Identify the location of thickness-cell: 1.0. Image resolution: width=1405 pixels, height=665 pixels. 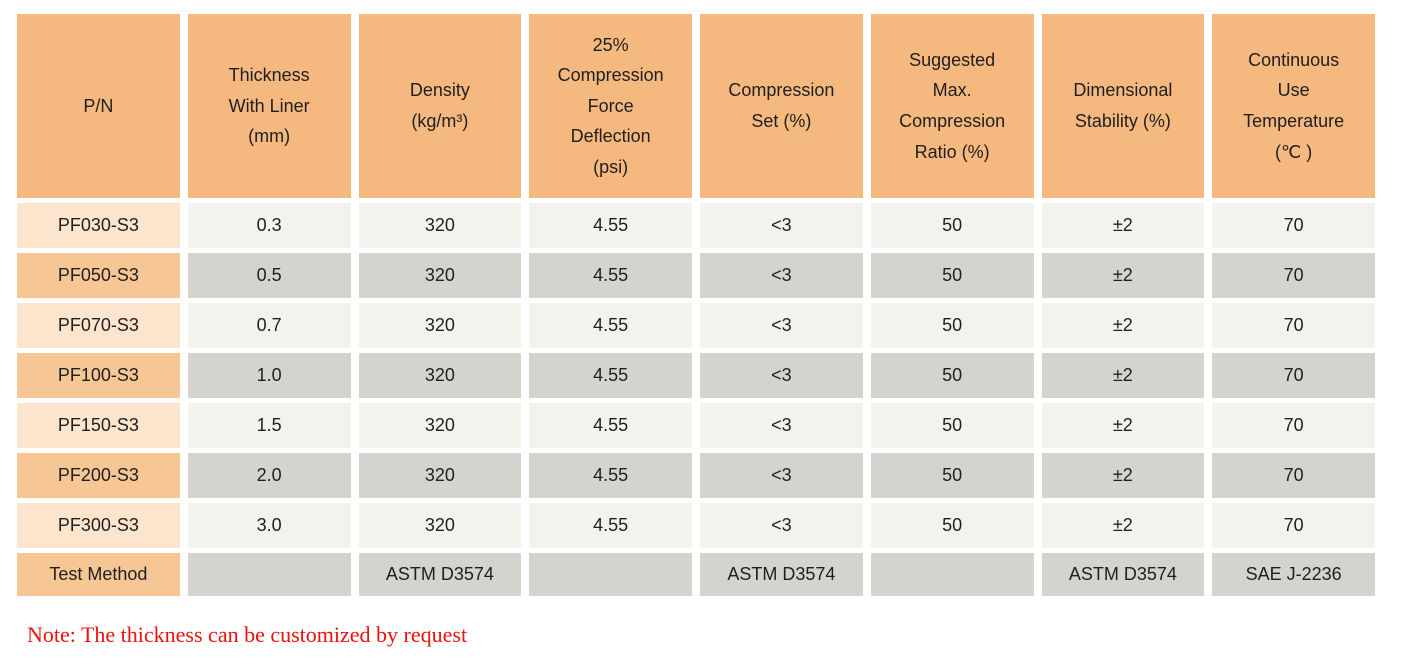
(269, 375).